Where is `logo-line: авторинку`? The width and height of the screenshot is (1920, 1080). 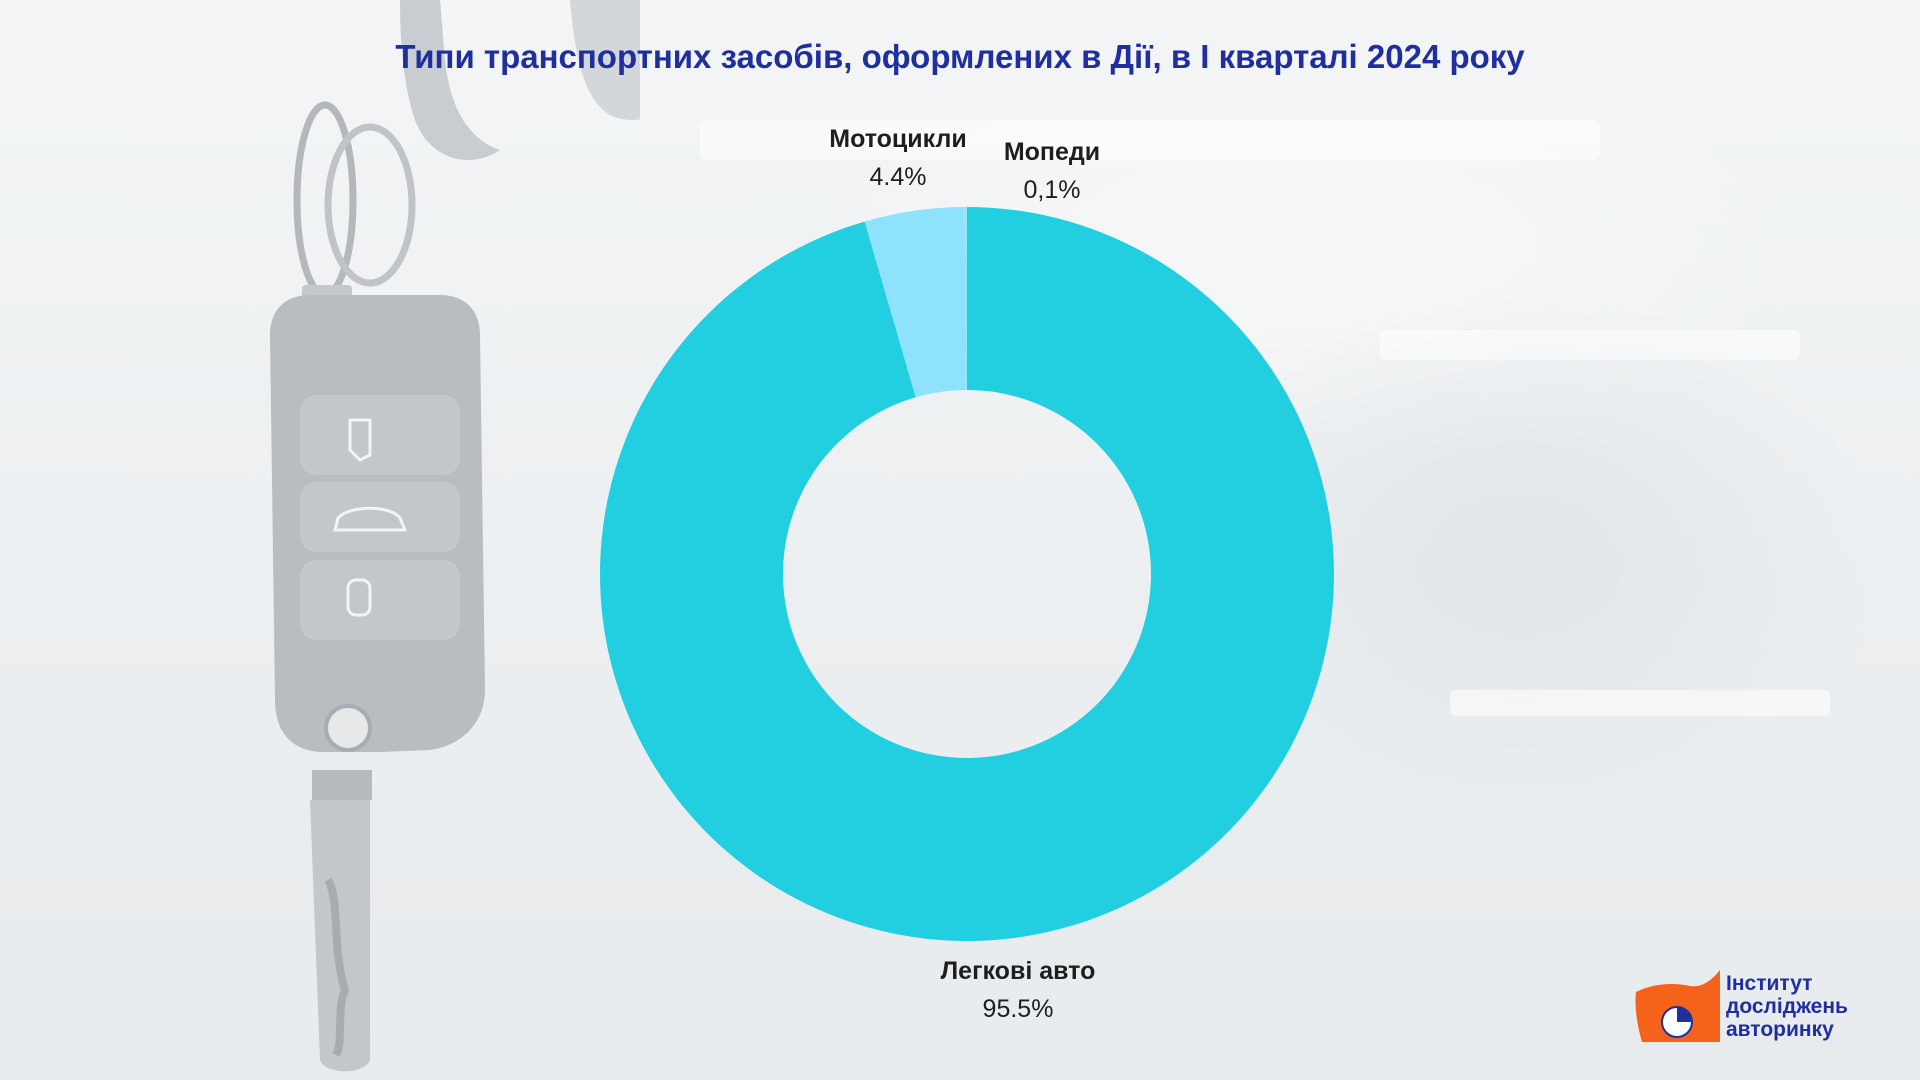
logo-line: авторинку is located at coordinates (1780, 1029).